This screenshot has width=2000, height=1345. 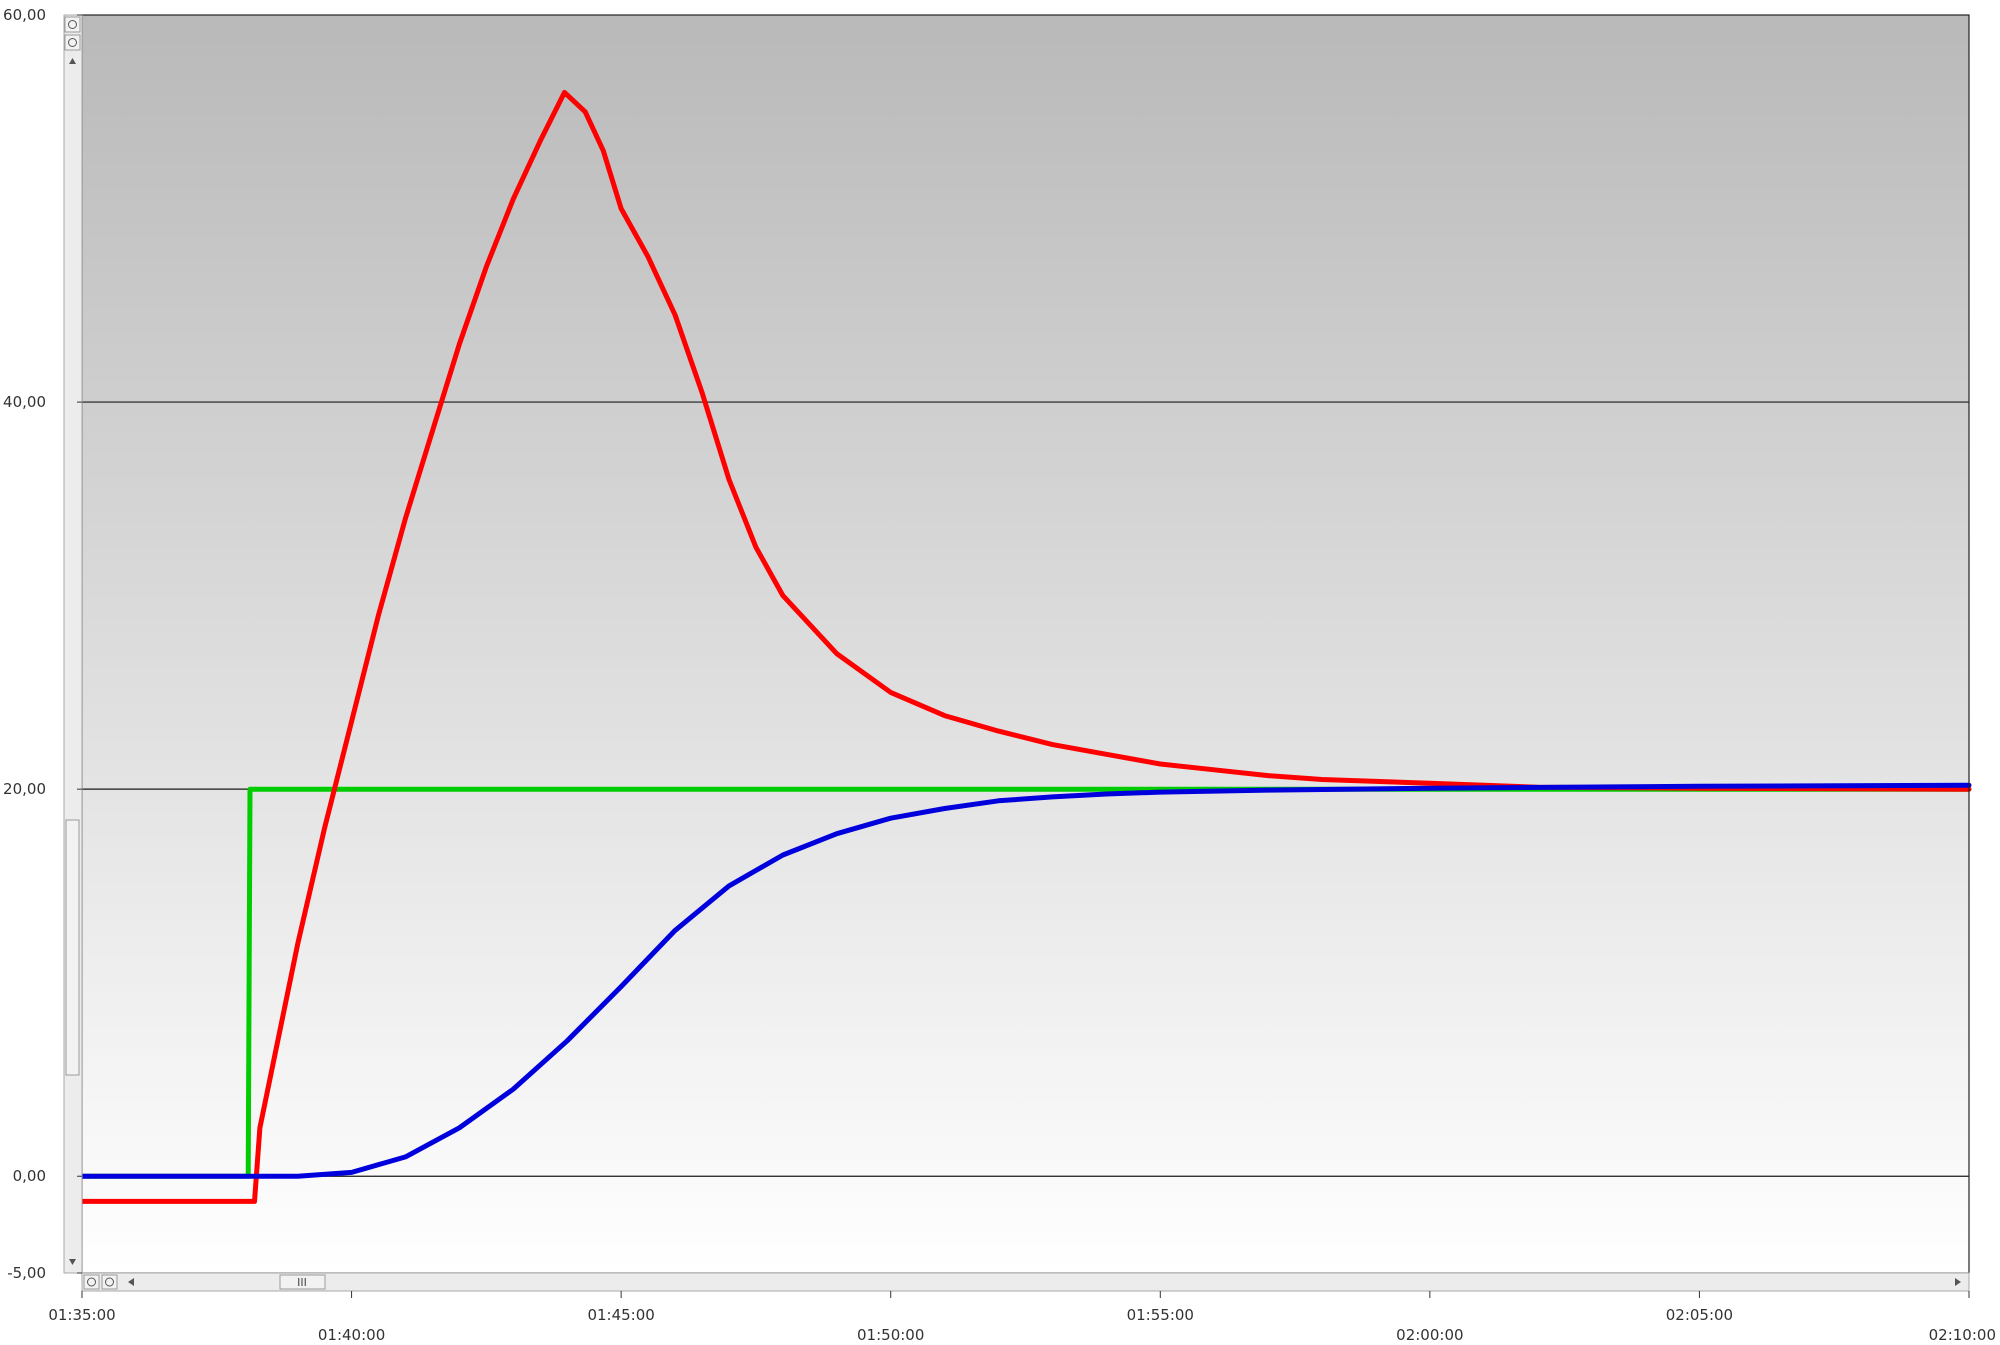 What do you see at coordinates (81, 1315) in the screenshot?
I see `x-tick-label: 01:35:00` at bounding box center [81, 1315].